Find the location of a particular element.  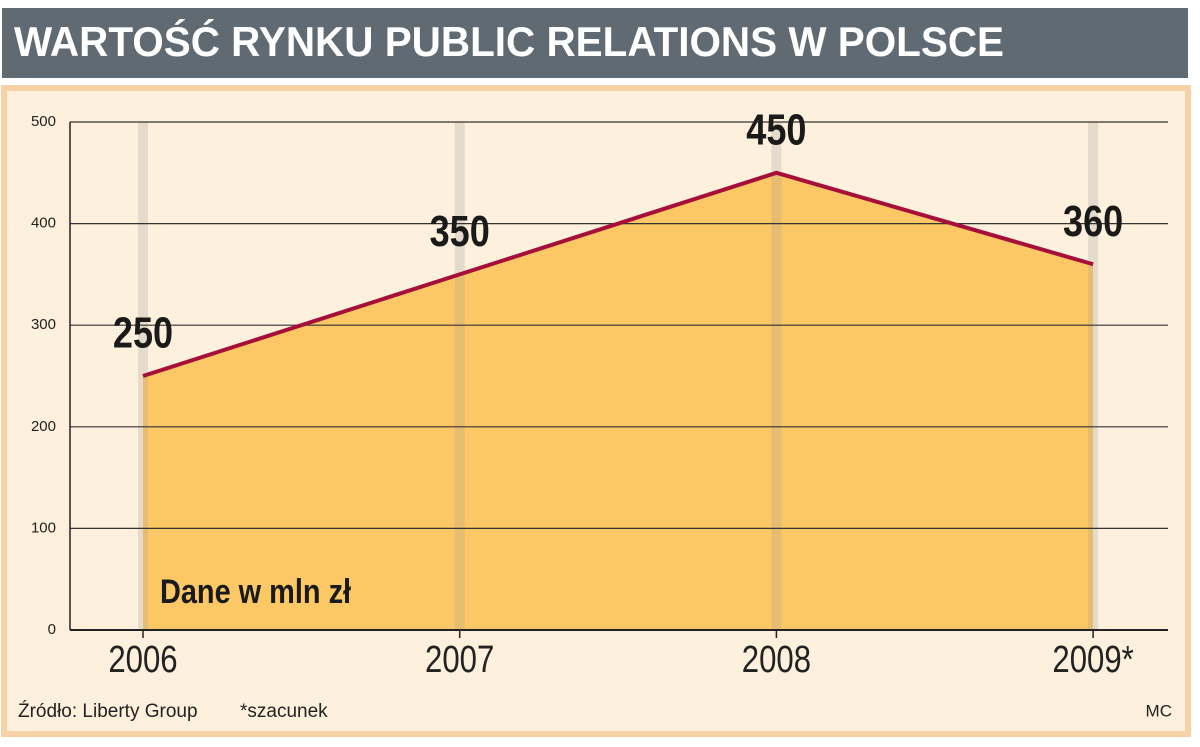

x-tick-label: 2008 is located at coordinates (776, 660).